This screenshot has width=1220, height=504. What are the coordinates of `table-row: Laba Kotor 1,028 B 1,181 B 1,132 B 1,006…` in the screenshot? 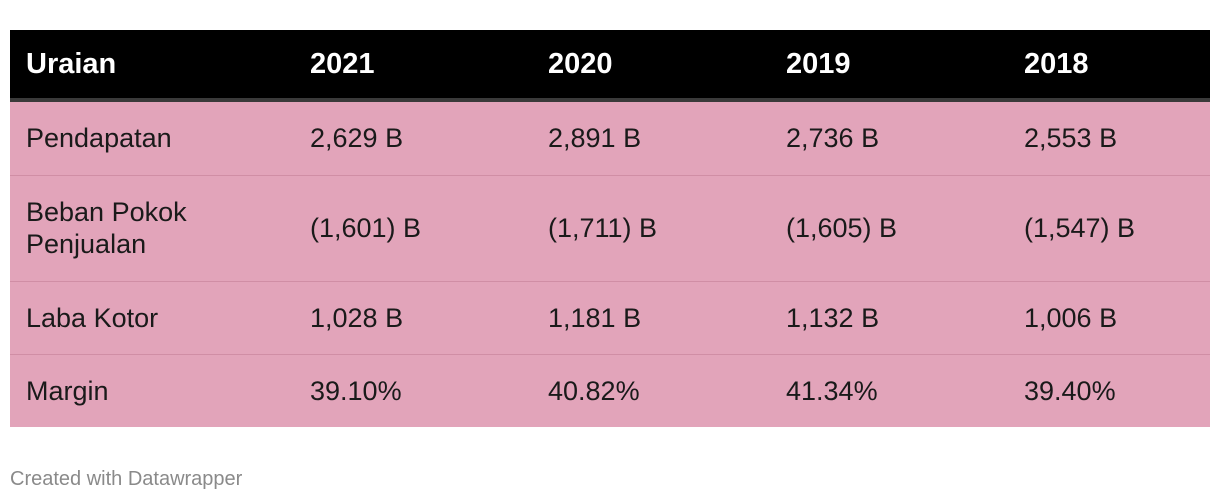 It's located at (610, 317).